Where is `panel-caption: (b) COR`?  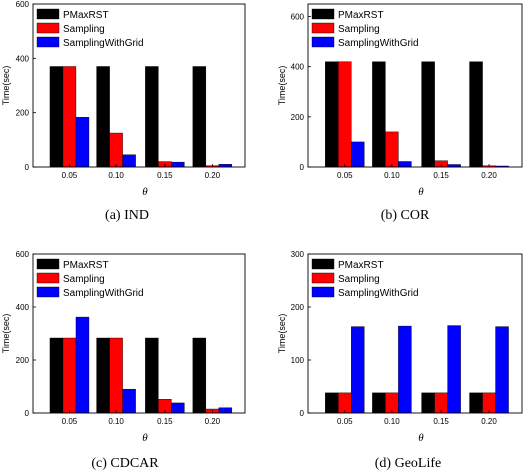
panel-caption: (b) COR is located at coordinates (405, 215).